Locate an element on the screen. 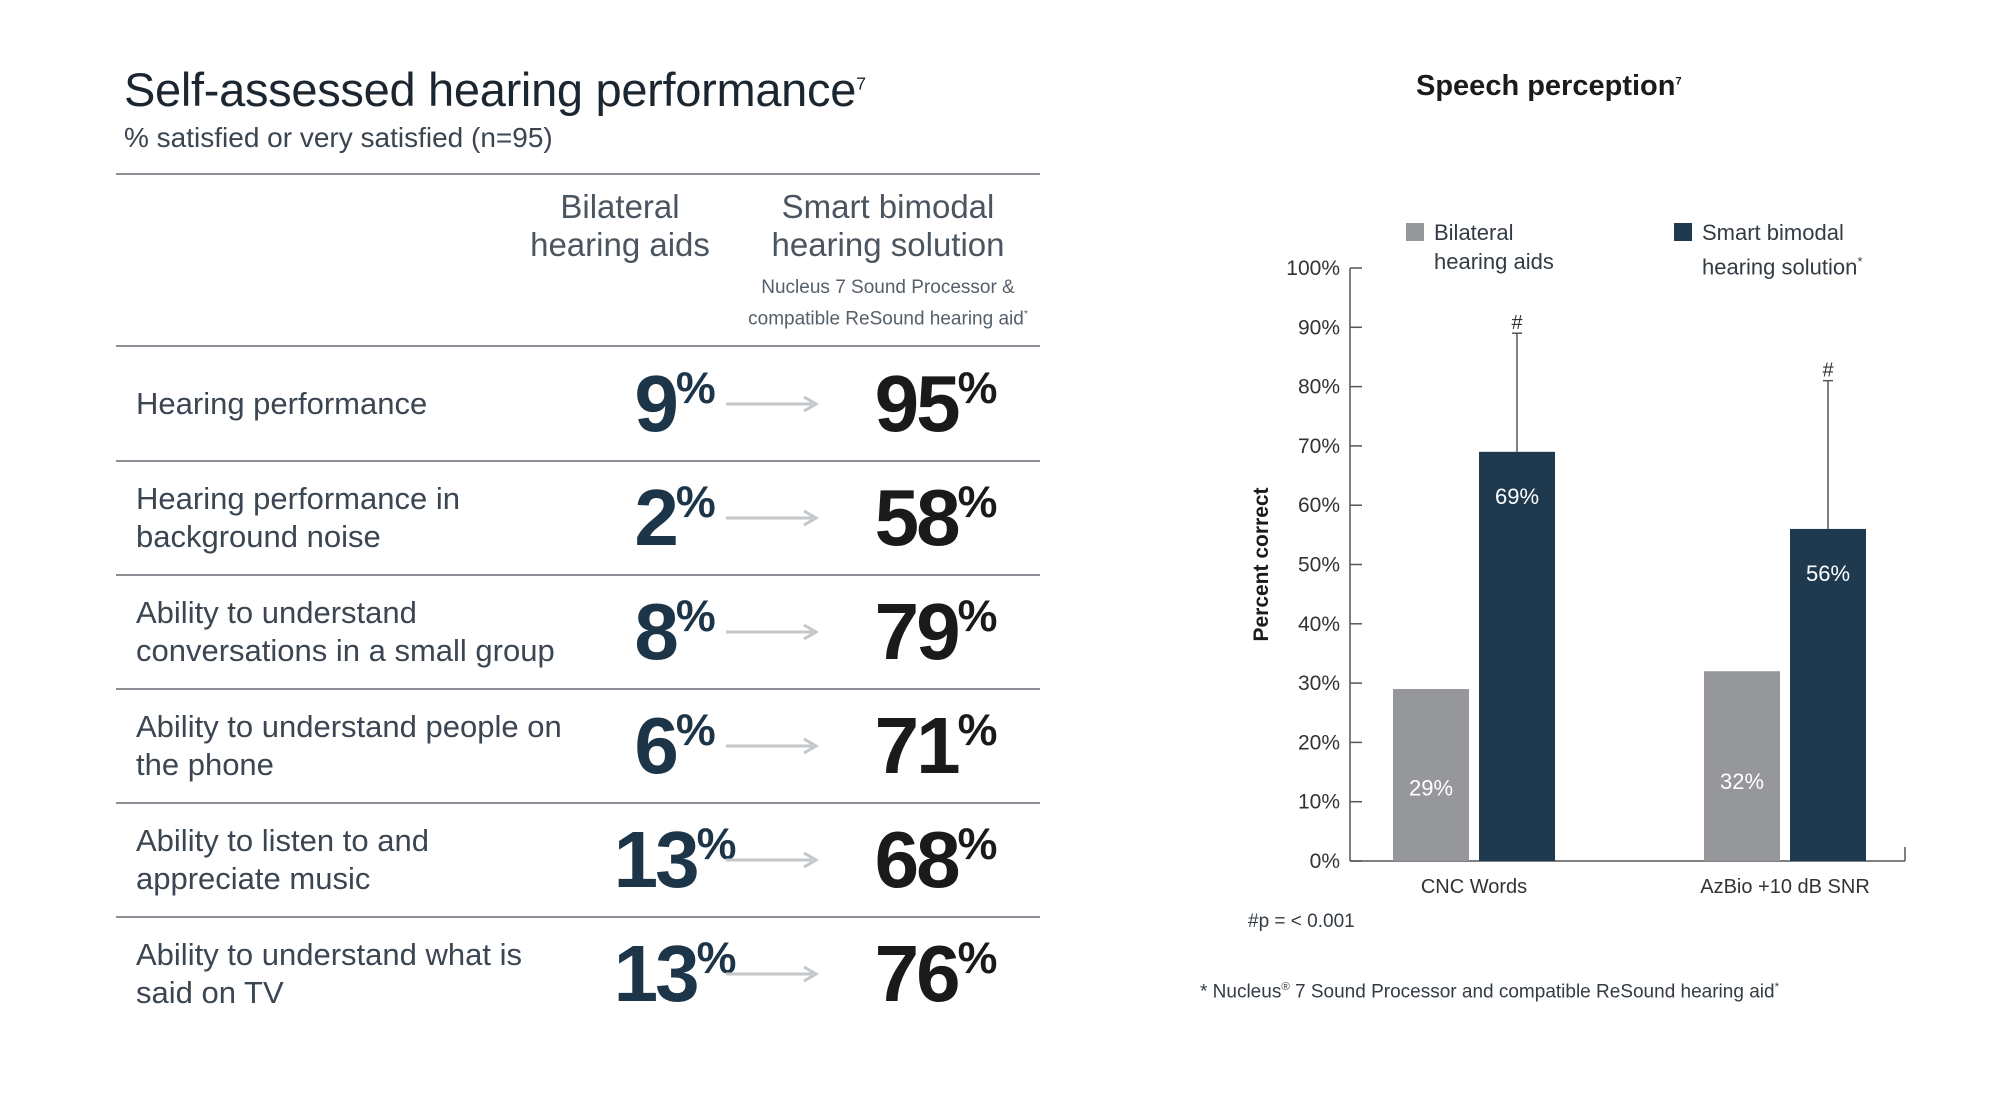 The width and height of the screenshot is (1989, 1105). value-bimodal-number: 71 is located at coordinates (917, 745).